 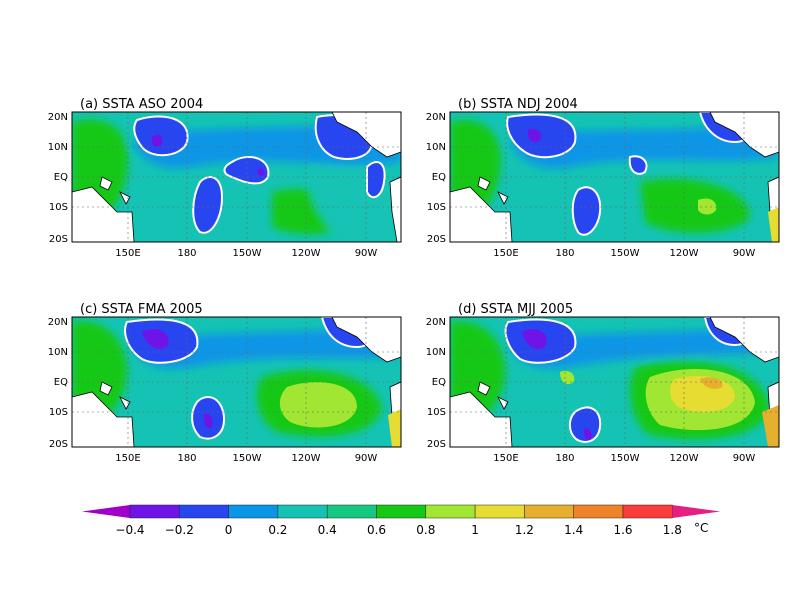 I want to click on panel-b-blue-center, so click(x=638, y=165).